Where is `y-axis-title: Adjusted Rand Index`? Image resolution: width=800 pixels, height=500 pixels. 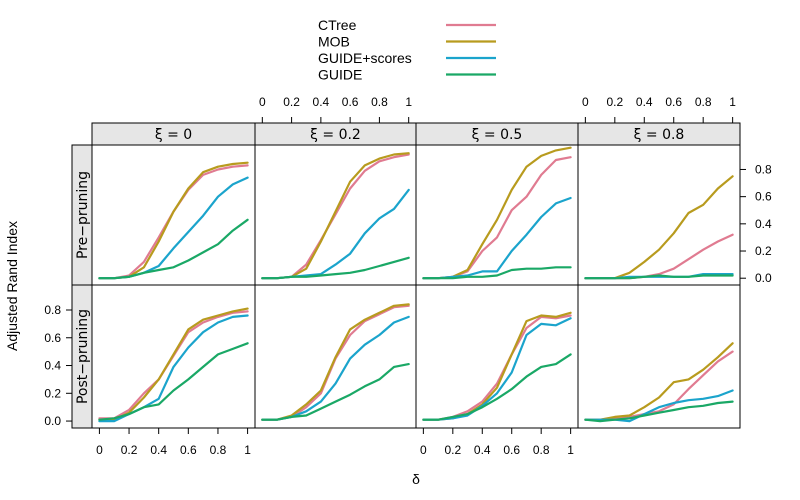 y-axis-title: Adjusted Rand Index is located at coordinates (12, 286).